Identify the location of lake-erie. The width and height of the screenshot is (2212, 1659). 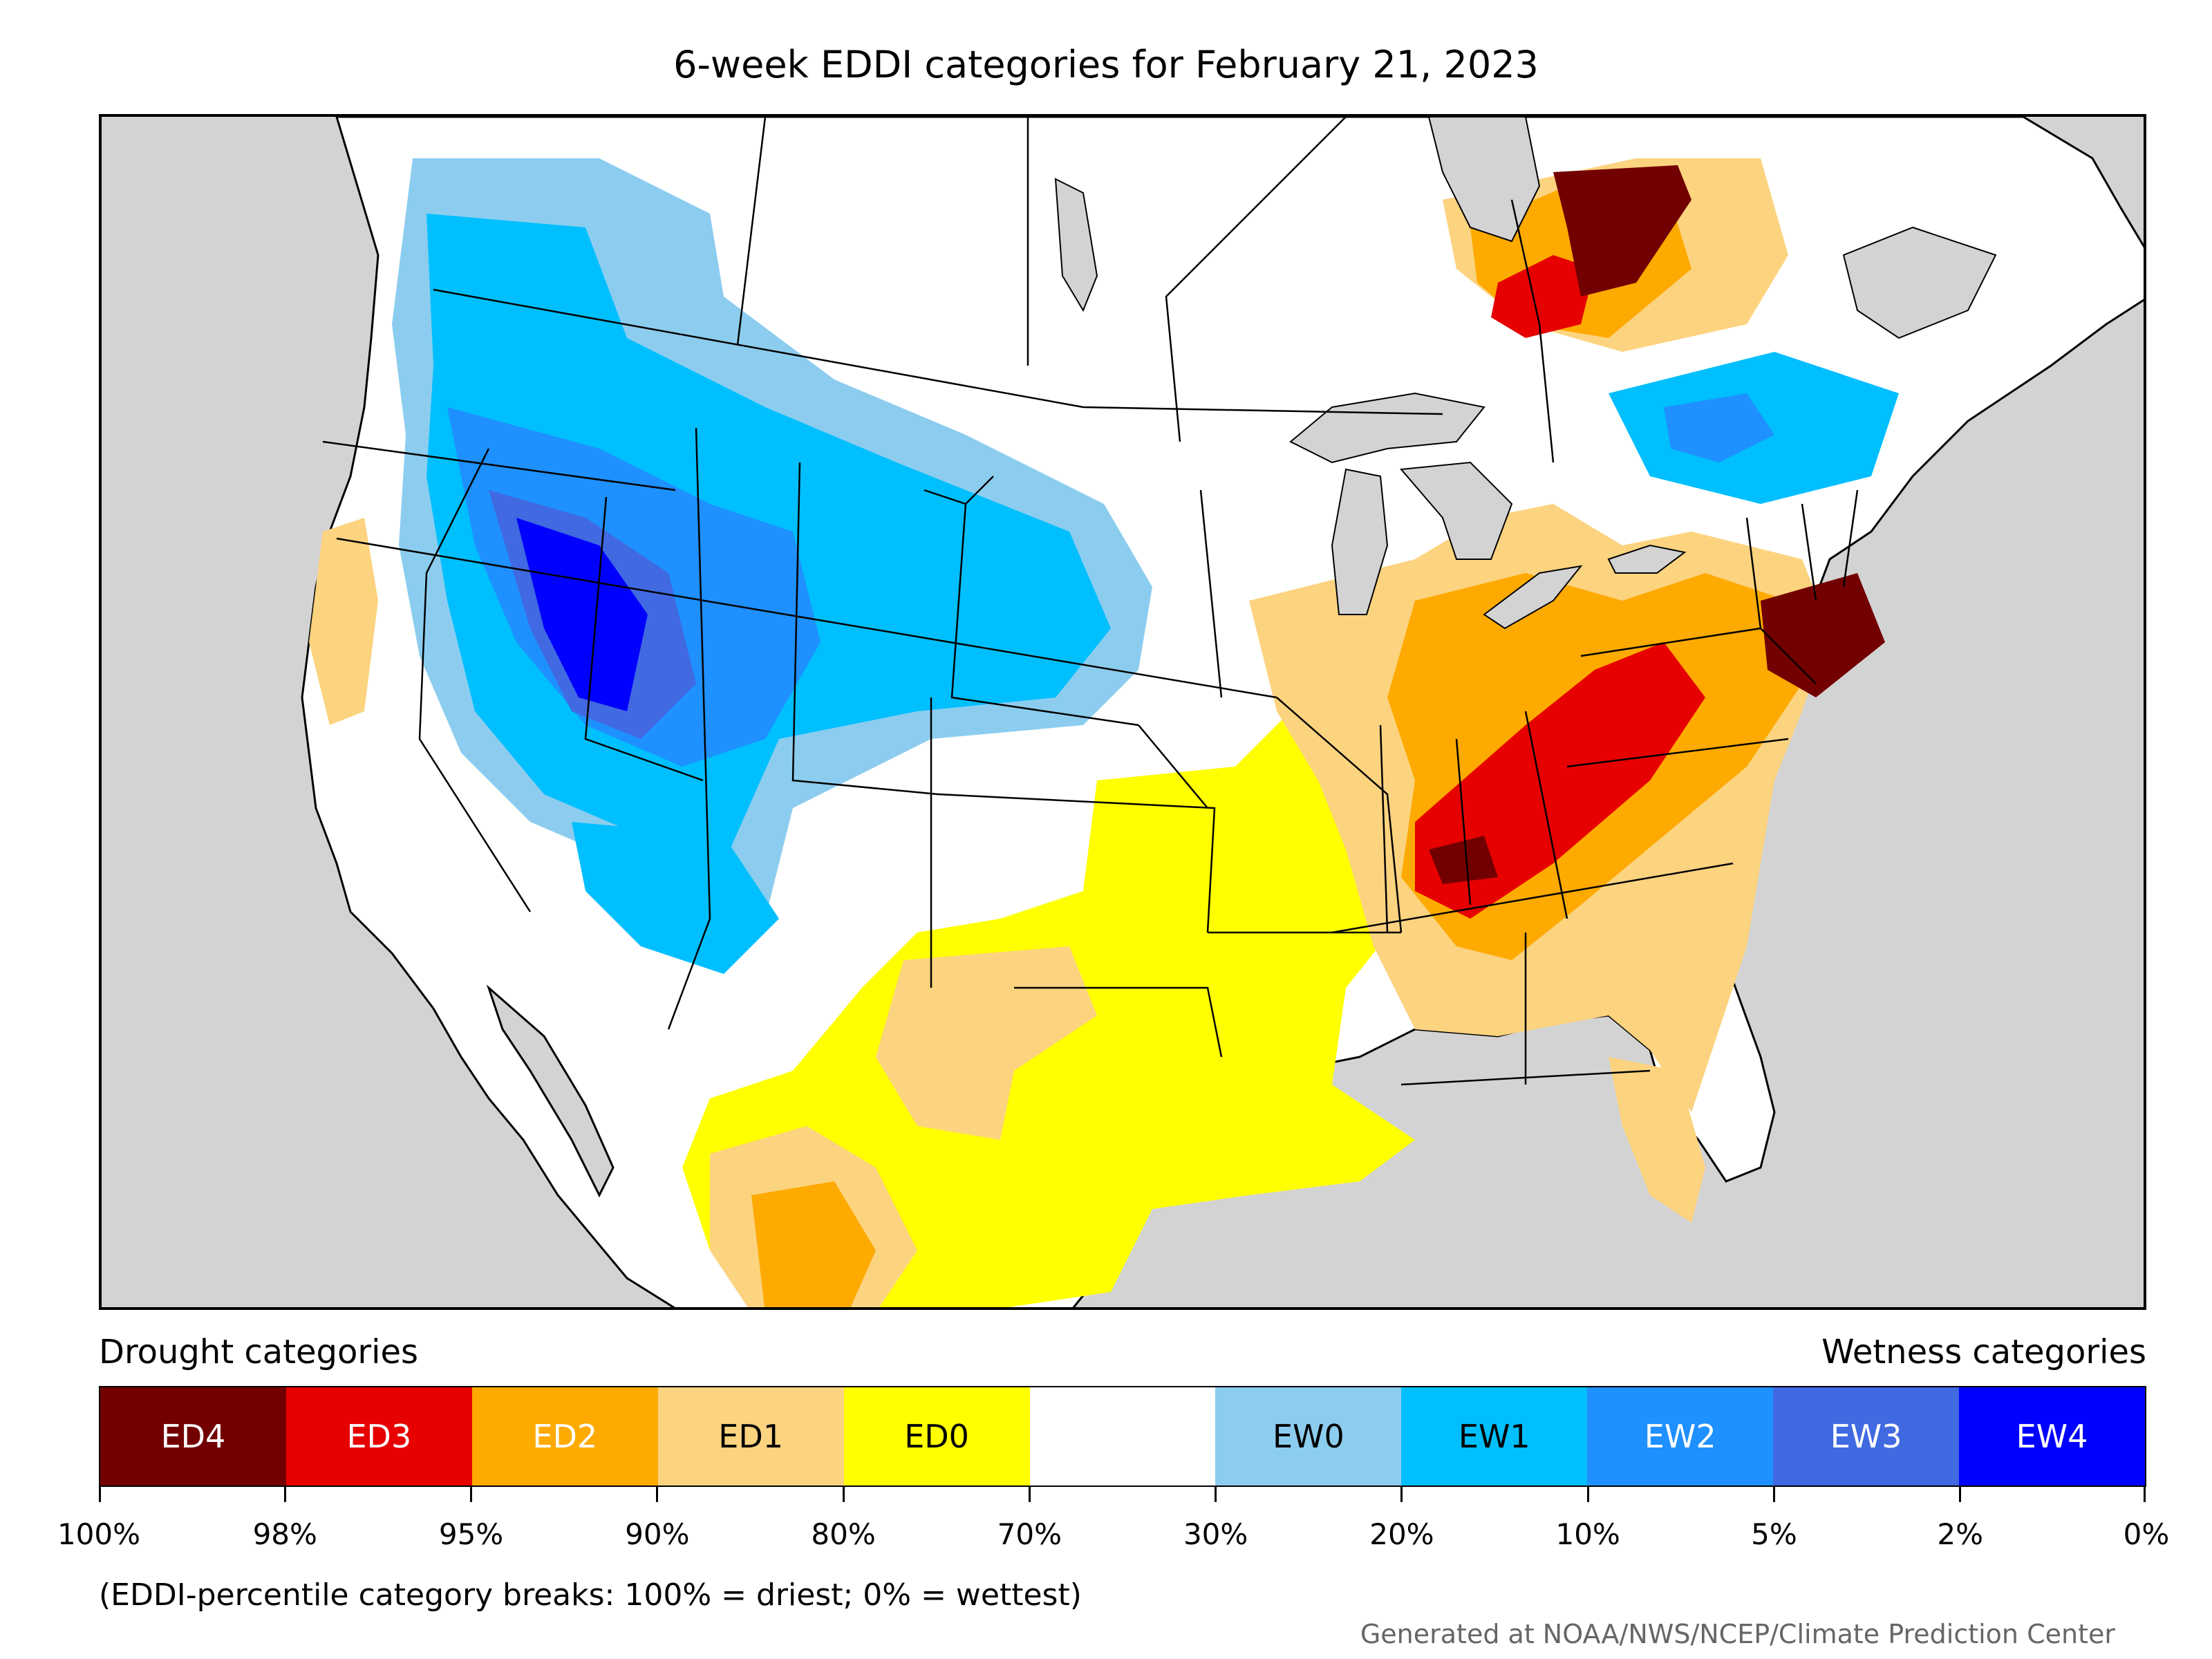
(1533, 597).